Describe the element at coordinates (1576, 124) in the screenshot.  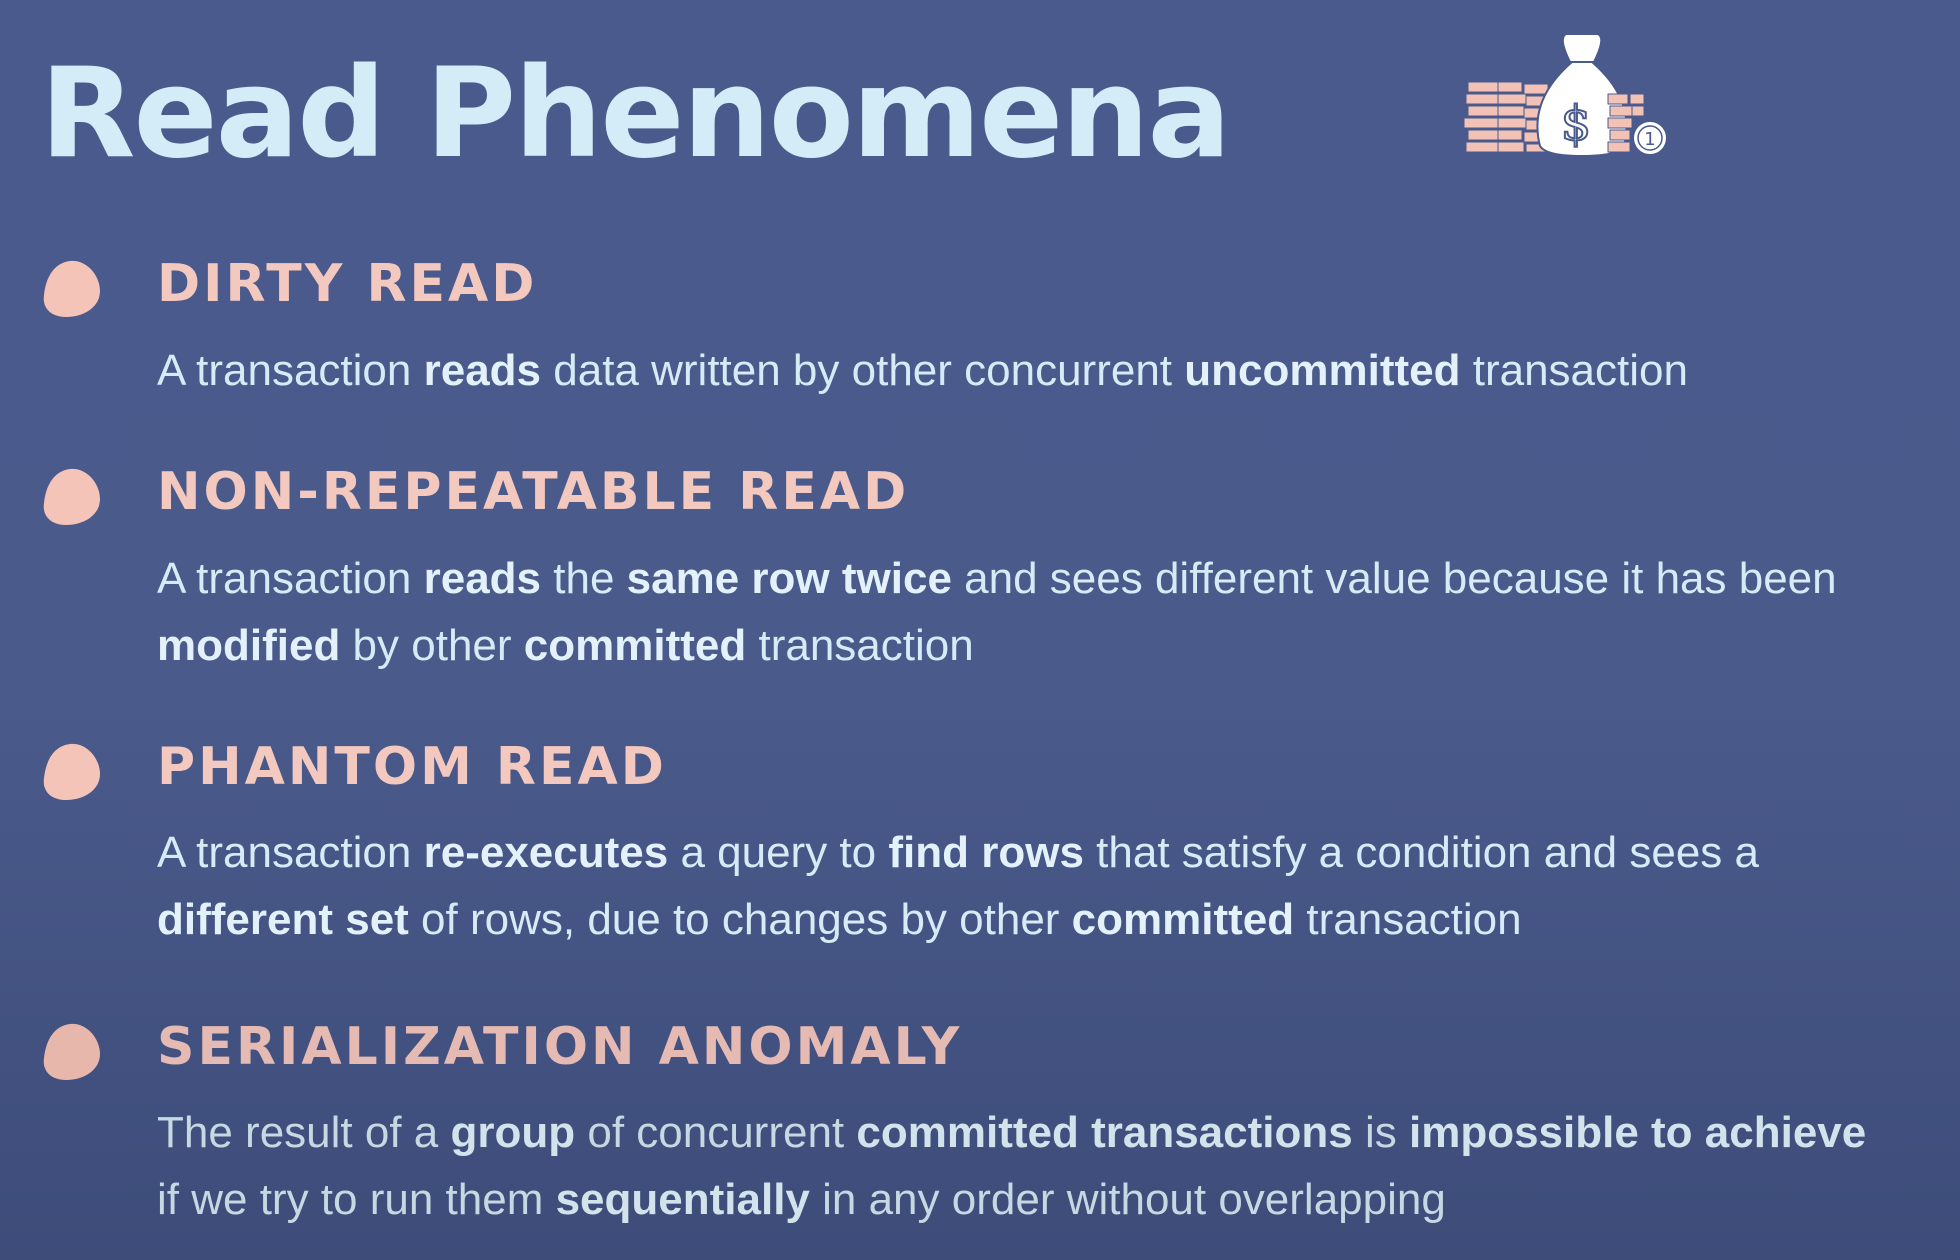
I see `dollar-sign: $` at that location.